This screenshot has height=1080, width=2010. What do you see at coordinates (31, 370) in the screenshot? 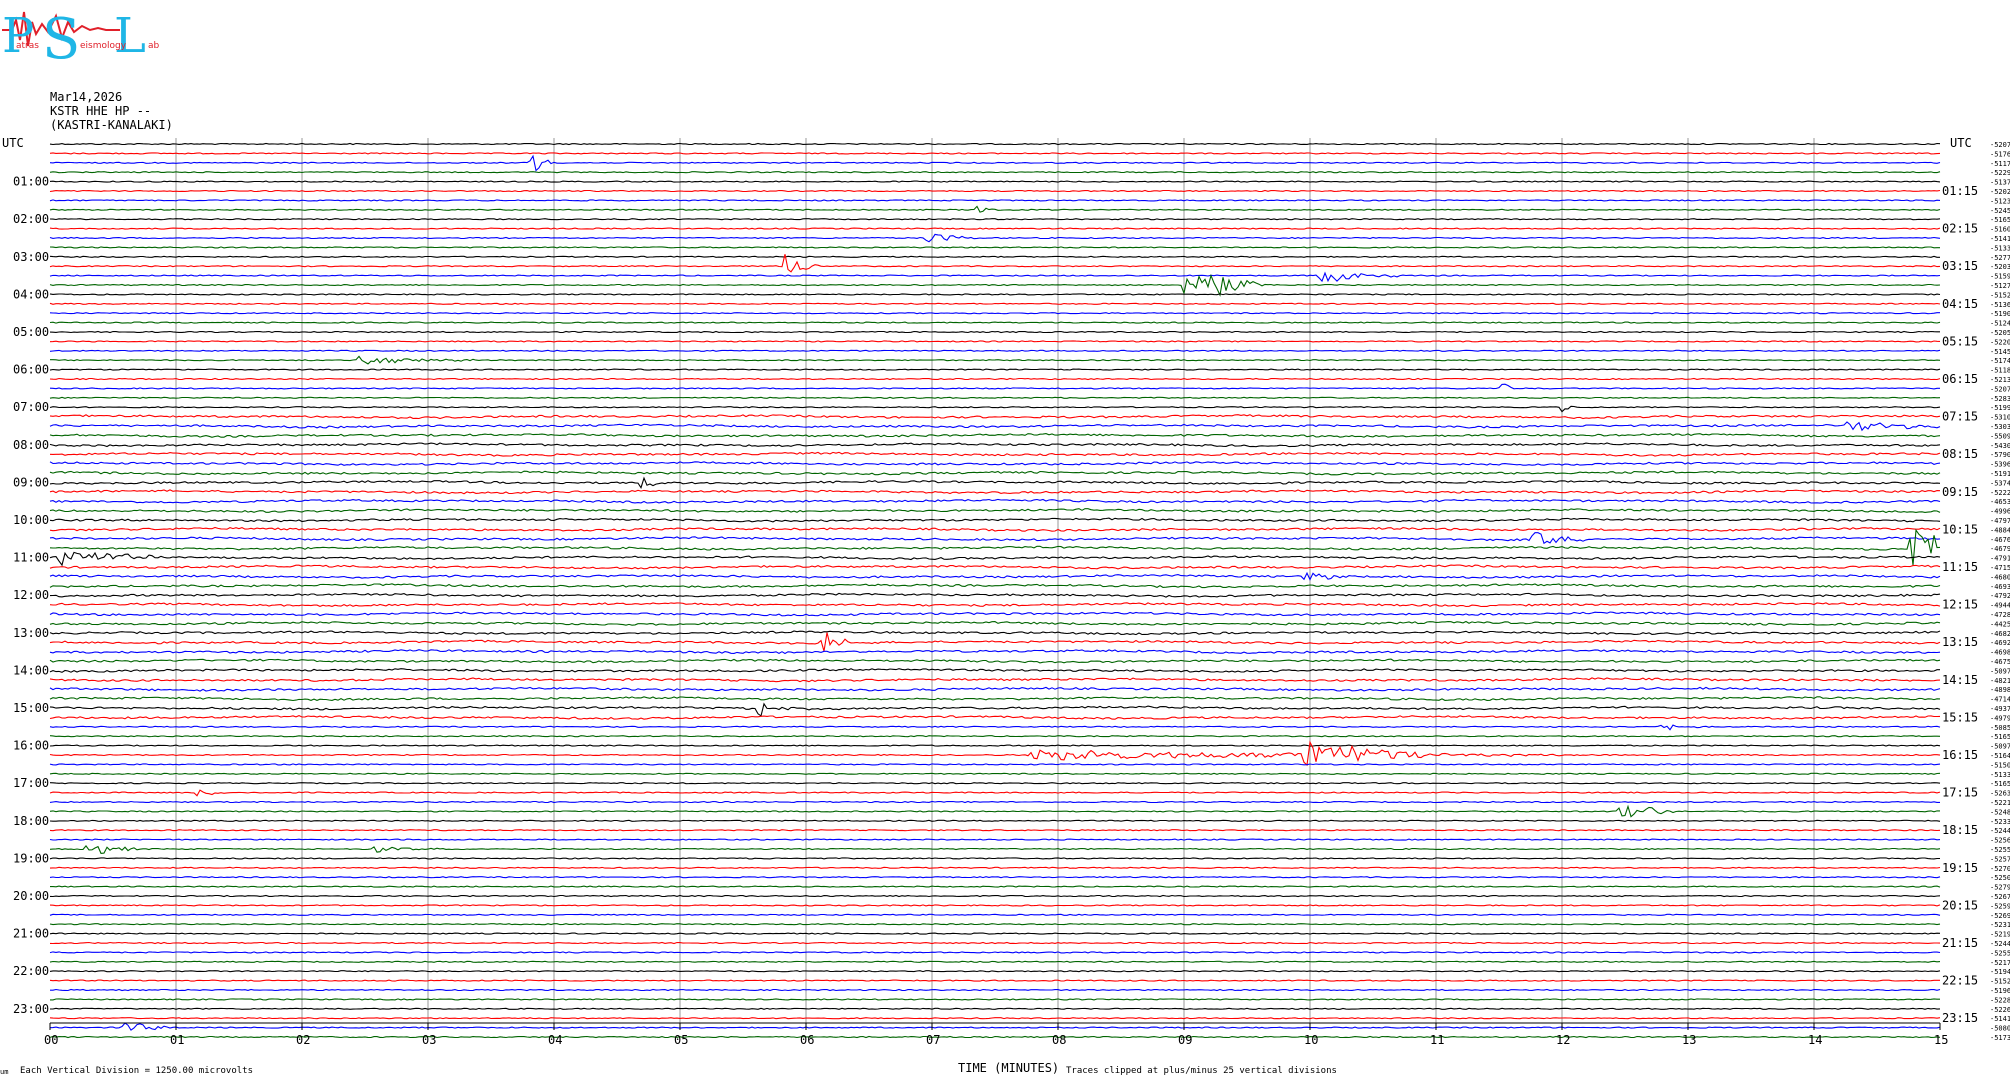
I see `left-hour-label: 06:00` at bounding box center [31, 370].